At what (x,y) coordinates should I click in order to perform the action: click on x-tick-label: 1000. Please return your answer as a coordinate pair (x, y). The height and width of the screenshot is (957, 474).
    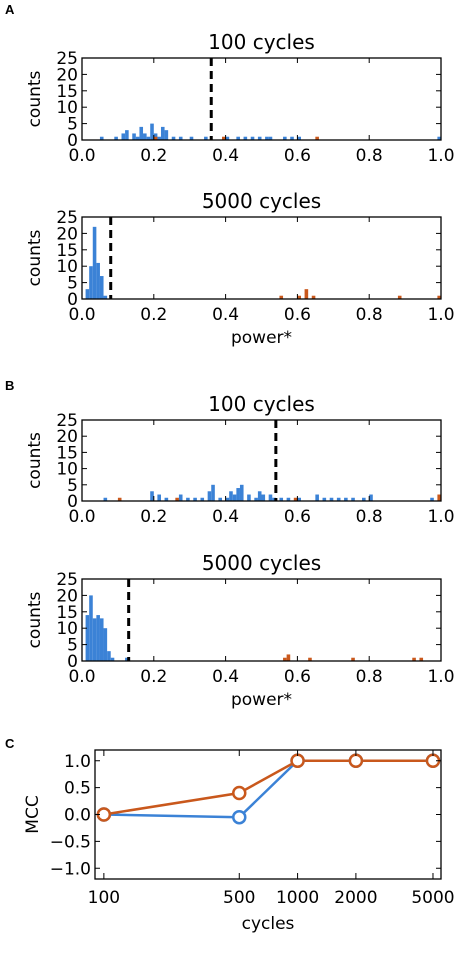
    Looking at the image, I should click on (297, 898).